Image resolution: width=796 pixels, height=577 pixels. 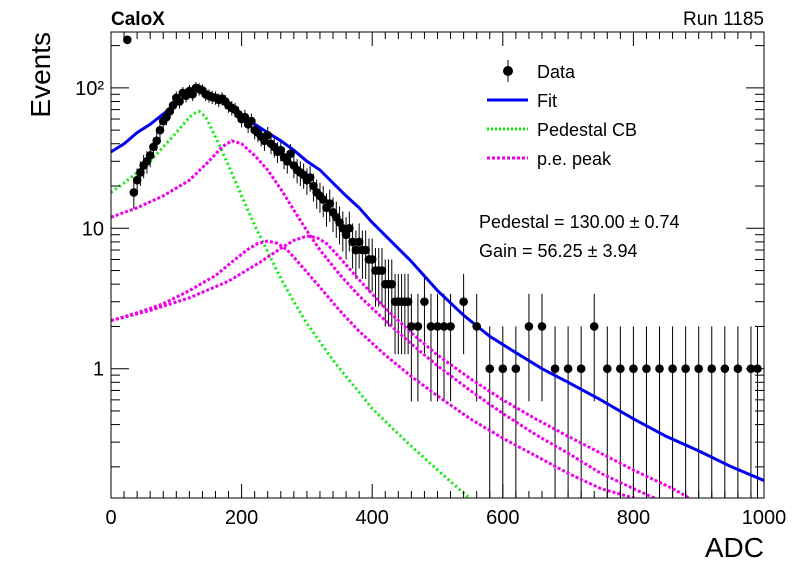 I want to click on gain-result: Gain = 56.25 ± 3.94, so click(x=558, y=251).